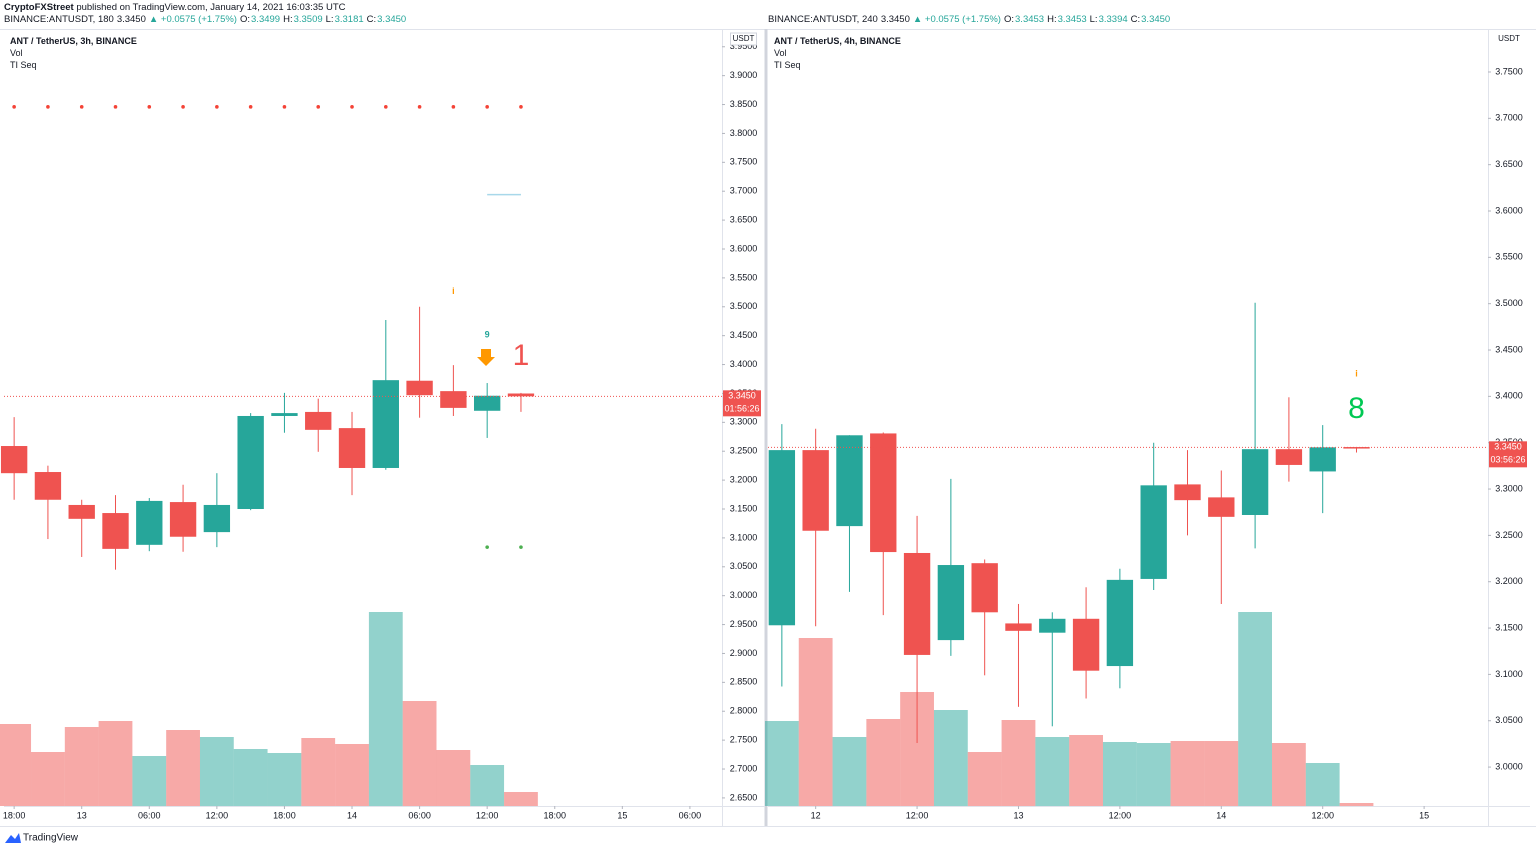 This screenshot has height=850, width=1536. Describe the element at coordinates (266, 19) in the screenshot. I see `ohlc-value: 3.3499` at that location.